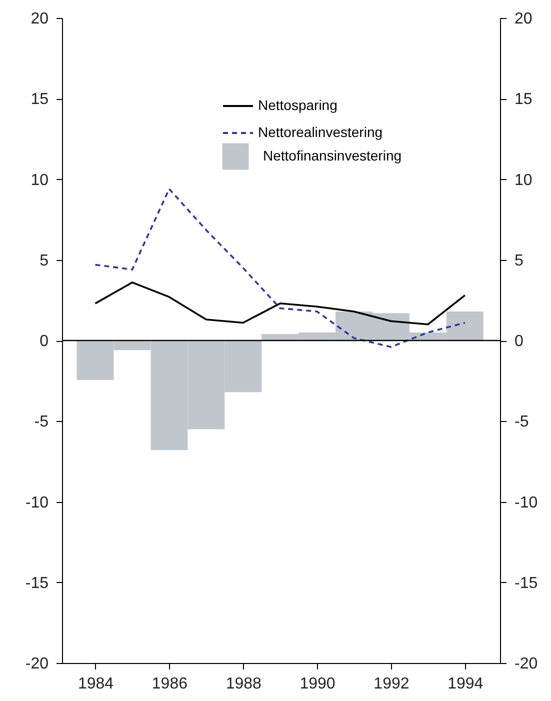  I want to click on y2-tick-label: 15, so click(523, 99).